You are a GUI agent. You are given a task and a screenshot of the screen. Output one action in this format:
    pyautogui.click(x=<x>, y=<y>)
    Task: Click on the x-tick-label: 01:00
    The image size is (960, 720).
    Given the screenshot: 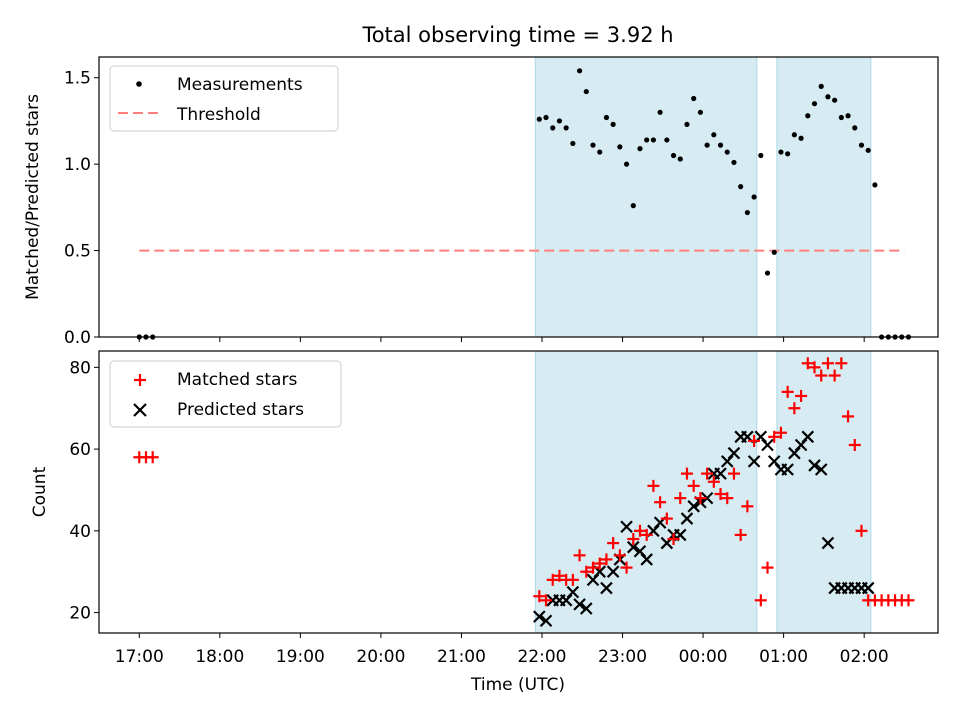 What is the action you would take?
    pyautogui.click(x=783, y=657)
    